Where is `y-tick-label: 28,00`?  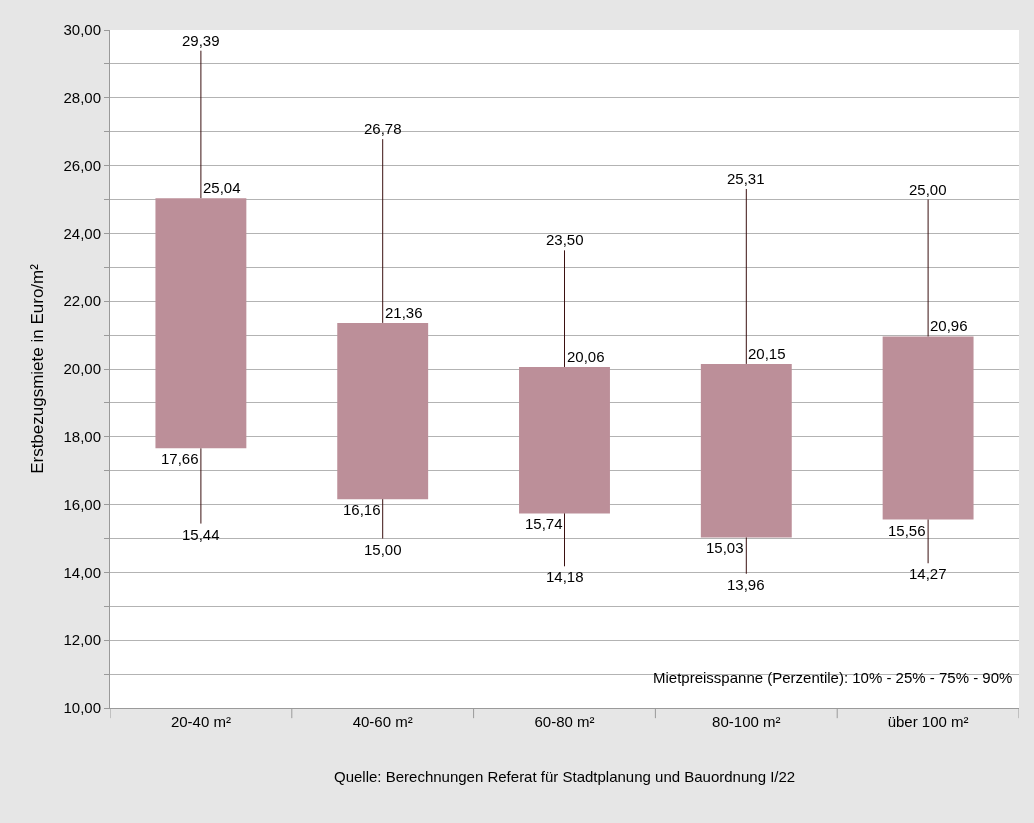 y-tick-label: 28,00 is located at coordinates (82, 98).